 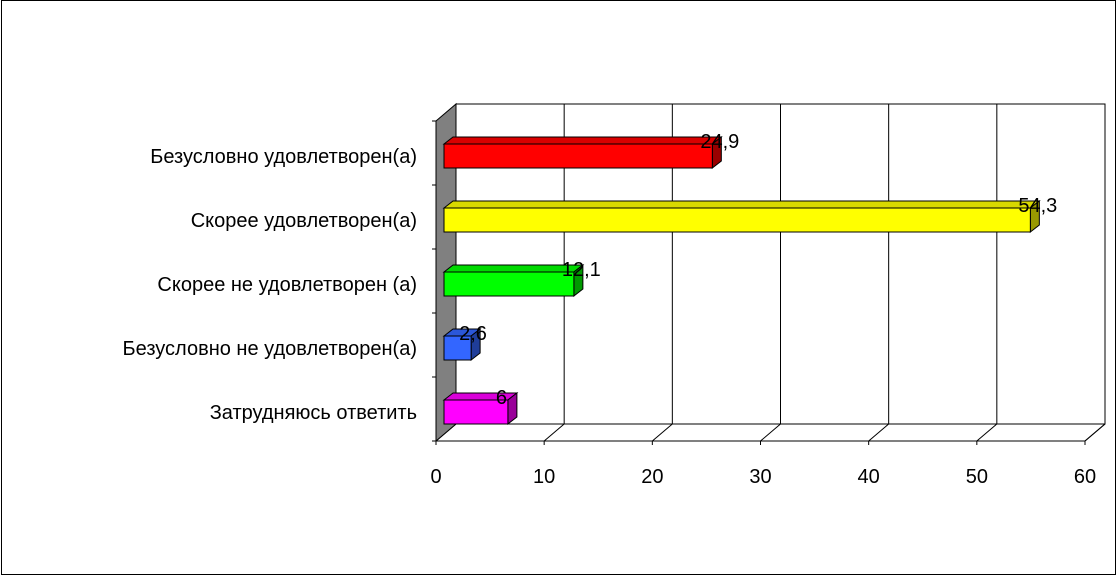 What do you see at coordinates (719, 142) in the screenshot?
I see `data-label: 24,9` at bounding box center [719, 142].